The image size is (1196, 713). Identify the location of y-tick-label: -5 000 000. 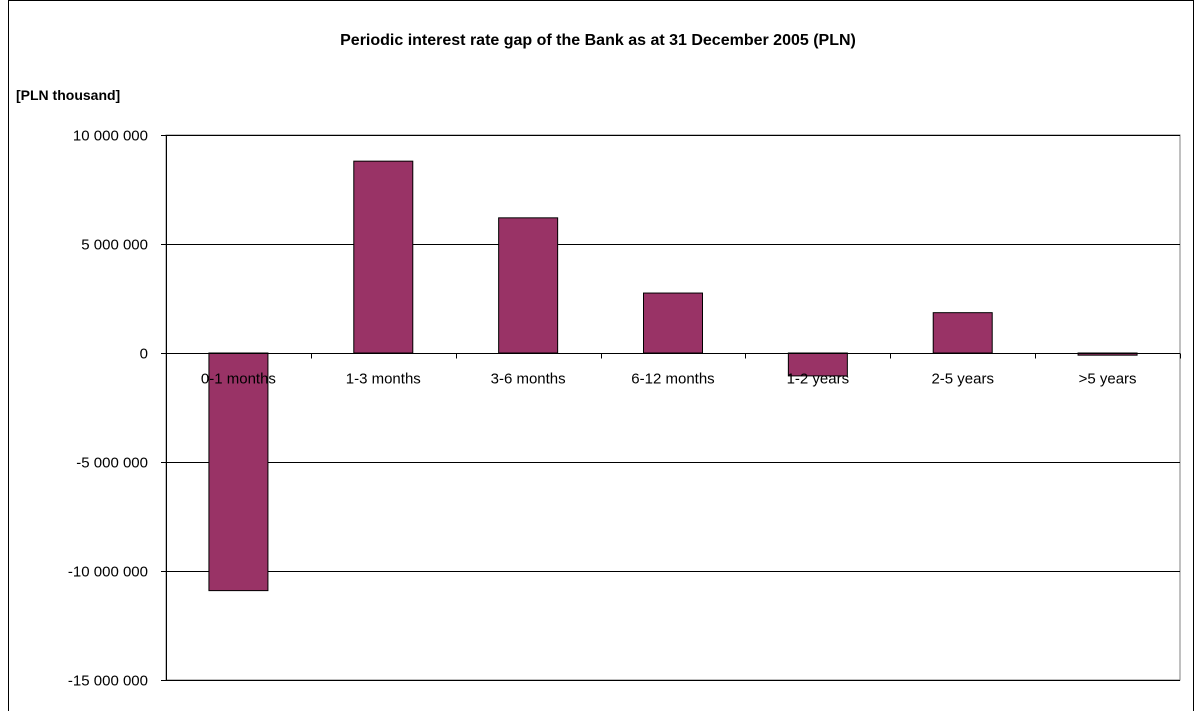
(112, 463).